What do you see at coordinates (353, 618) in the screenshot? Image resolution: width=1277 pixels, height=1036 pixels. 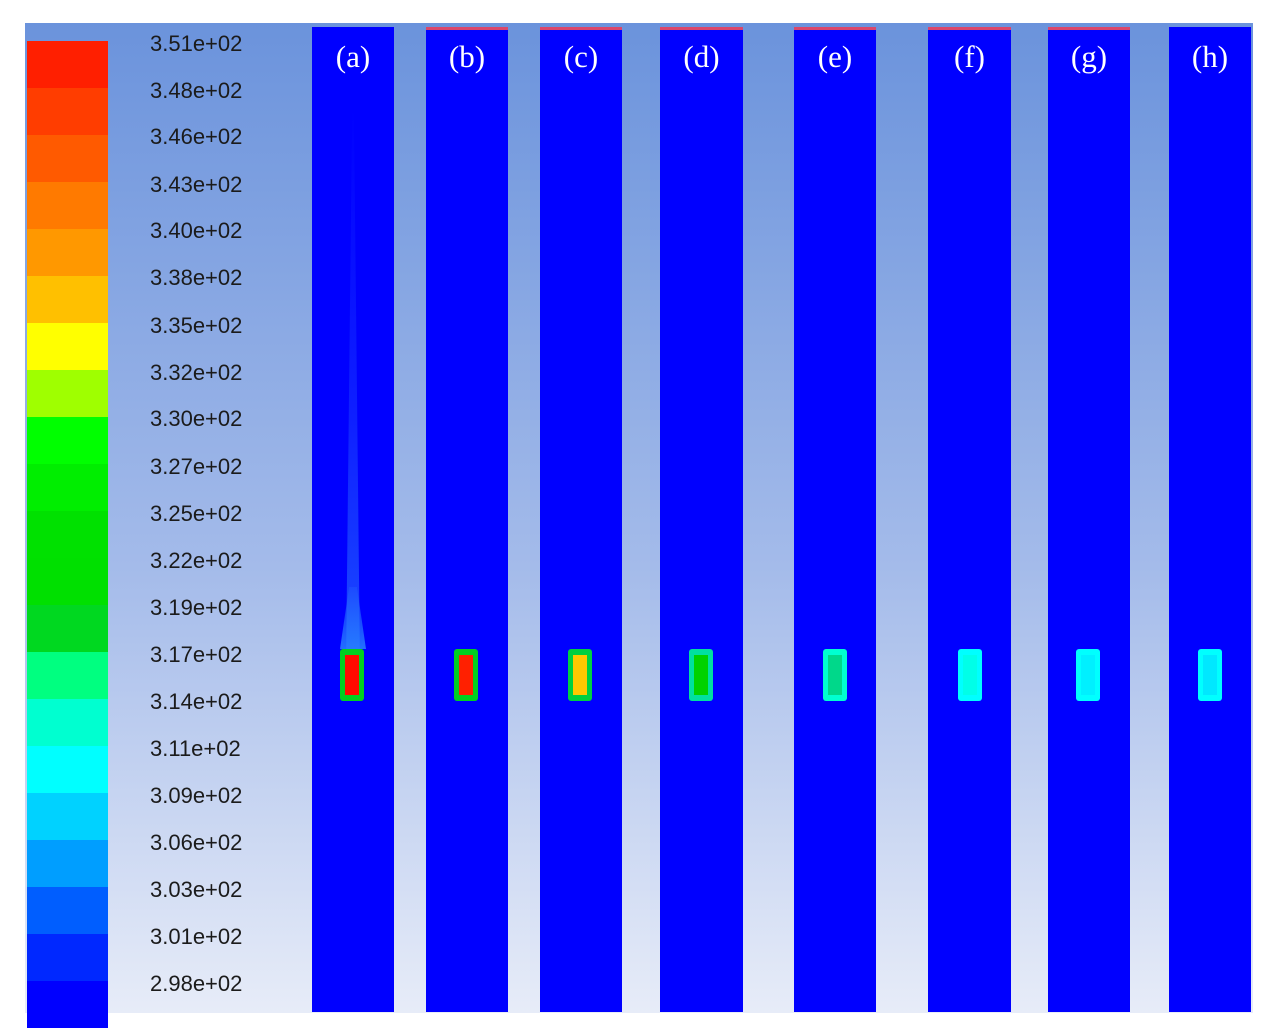 I see `plume-base` at bounding box center [353, 618].